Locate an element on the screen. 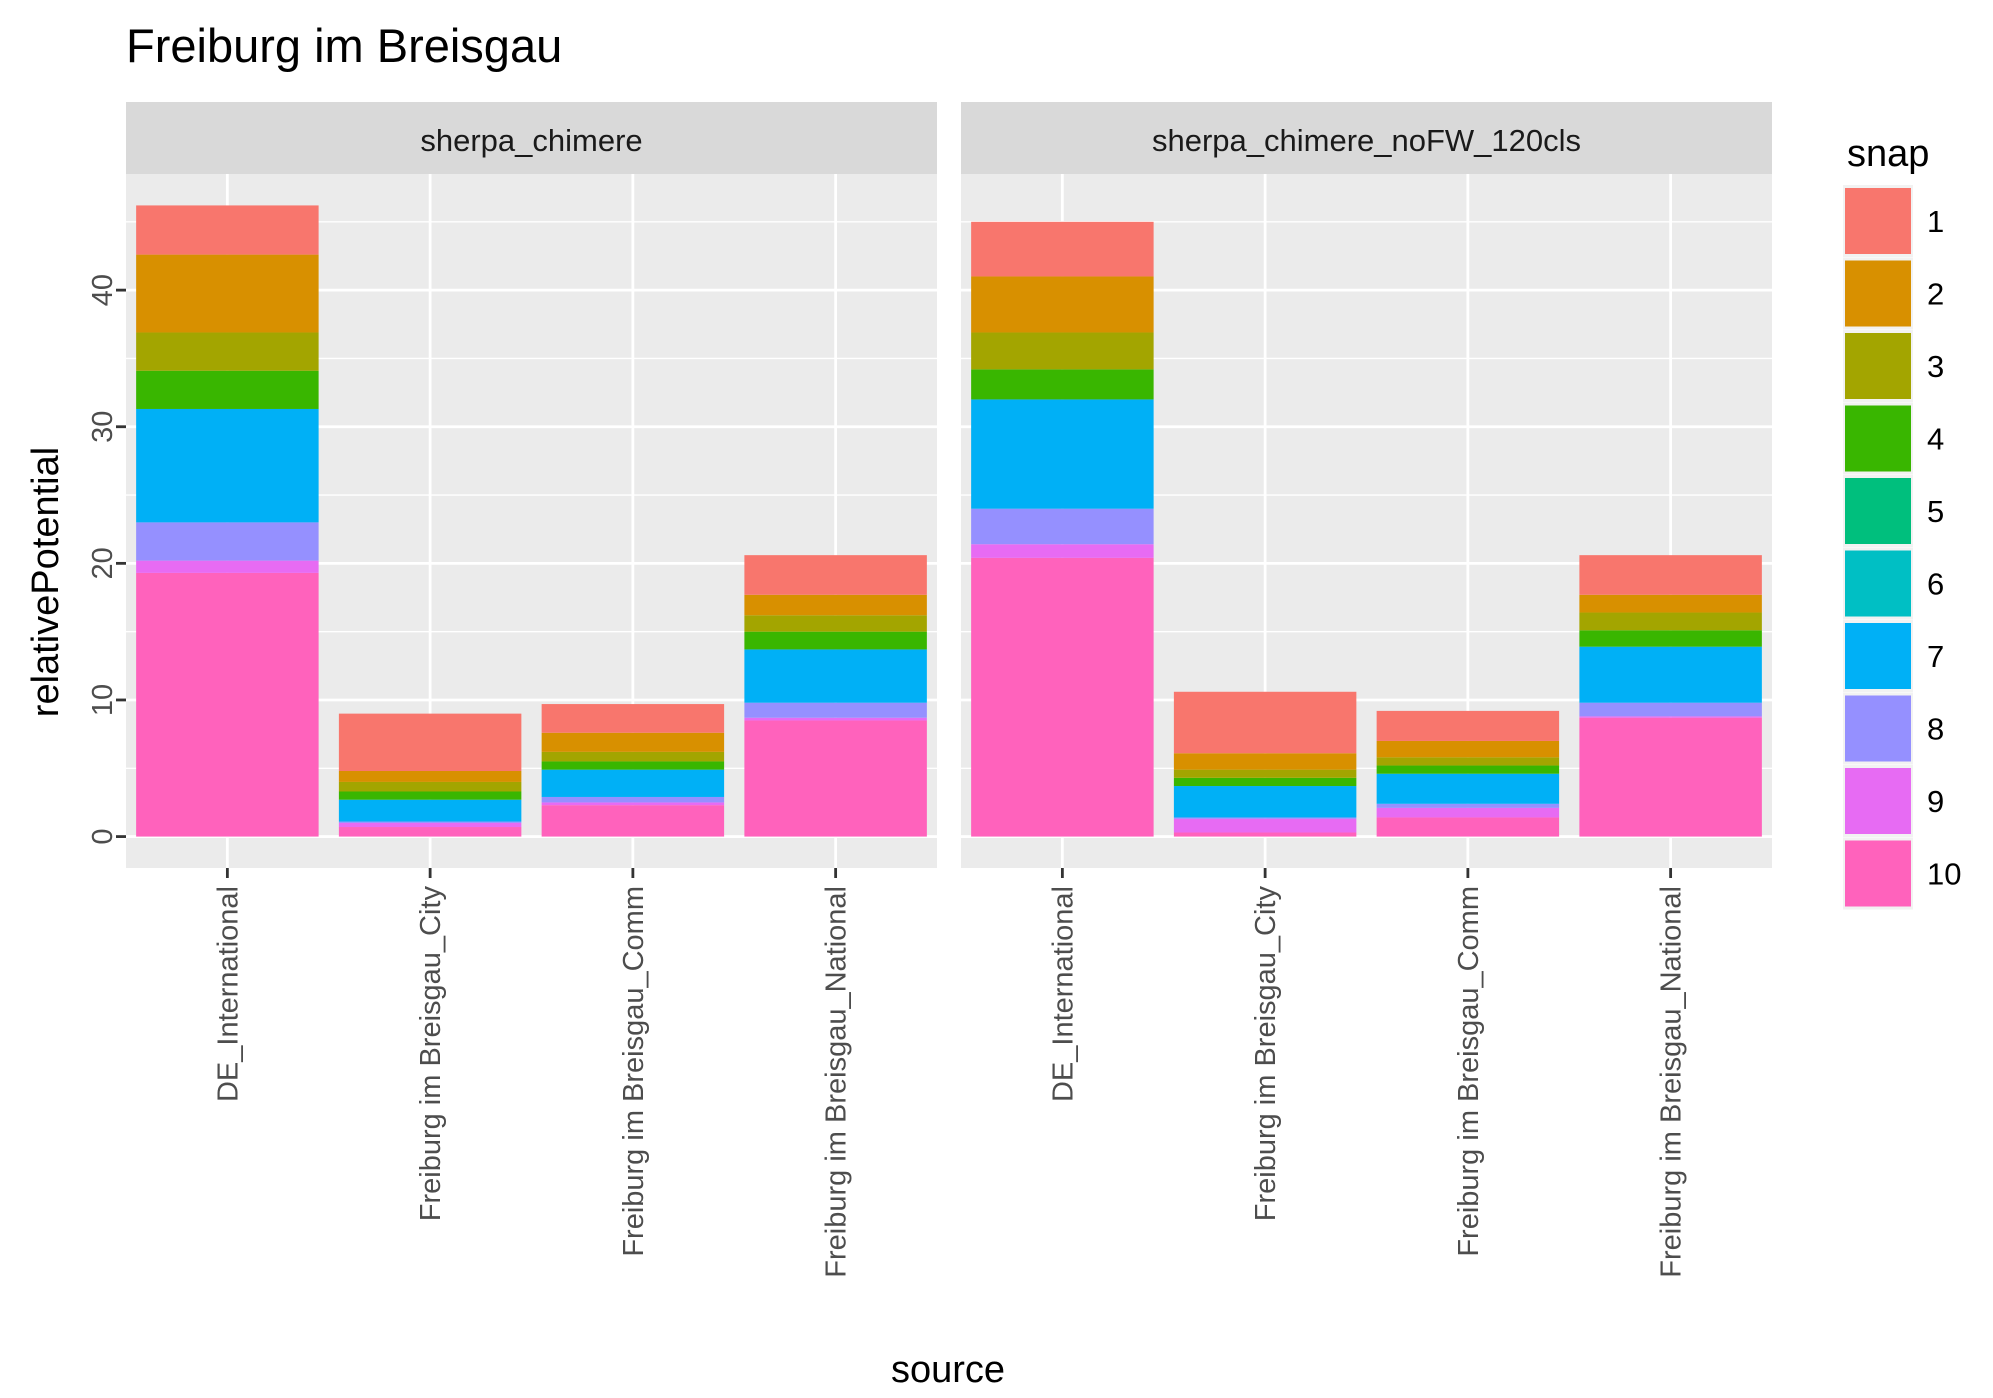 The image size is (1993, 1398). legend-item: 8 is located at coordinates (1893, 728).